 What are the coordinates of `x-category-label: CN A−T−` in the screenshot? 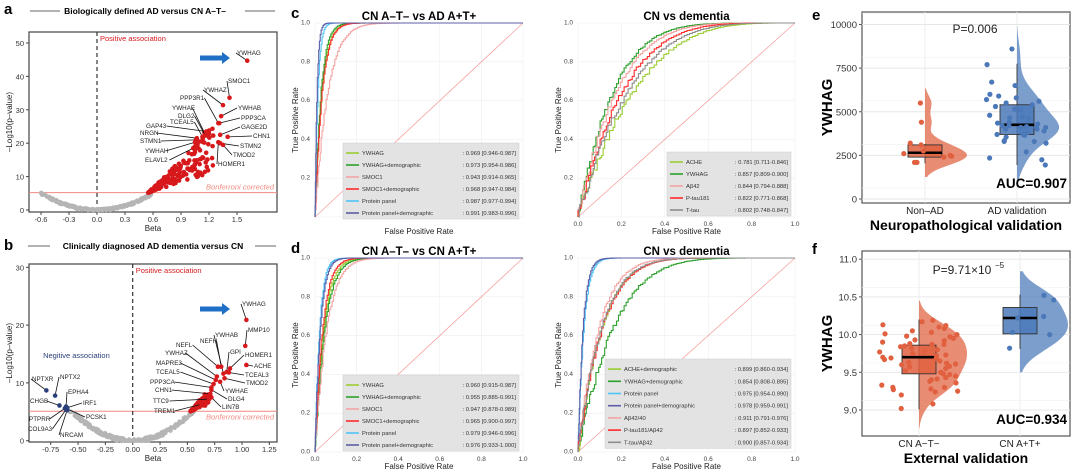 It's located at (918, 444).